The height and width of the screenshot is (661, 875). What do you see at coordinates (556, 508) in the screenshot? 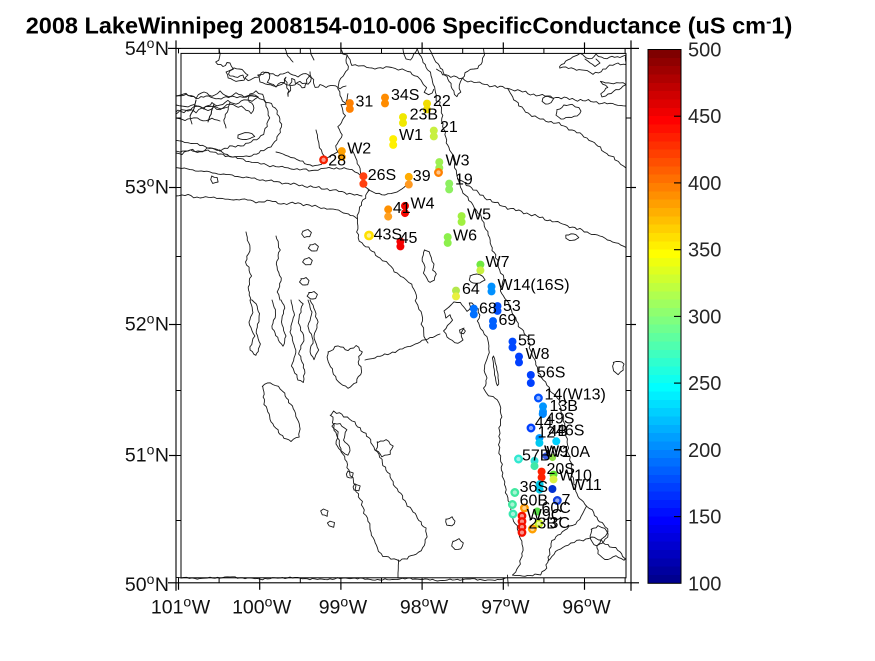
I see `svg-text: 60C` at bounding box center [556, 508].